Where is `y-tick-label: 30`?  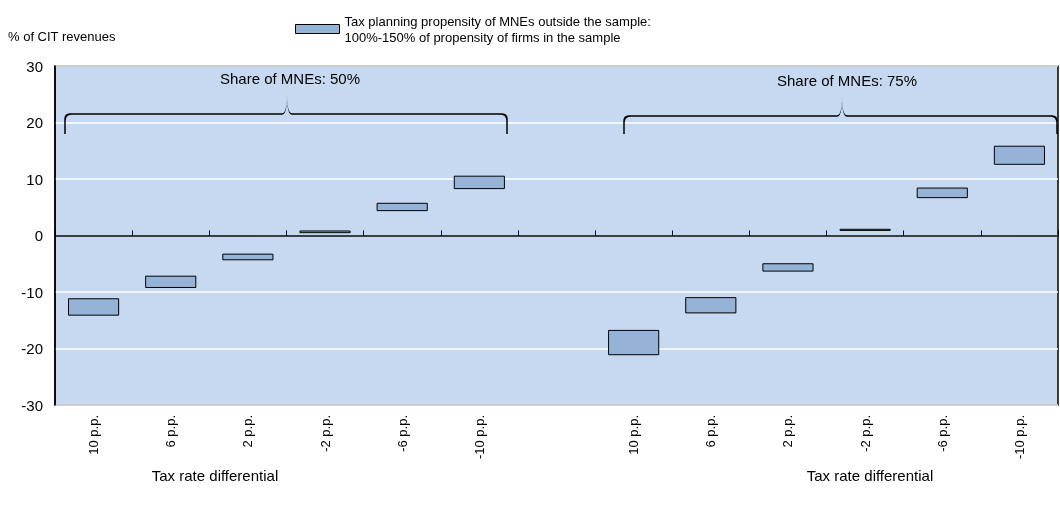
y-tick-label: 30 is located at coordinates (34, 66).